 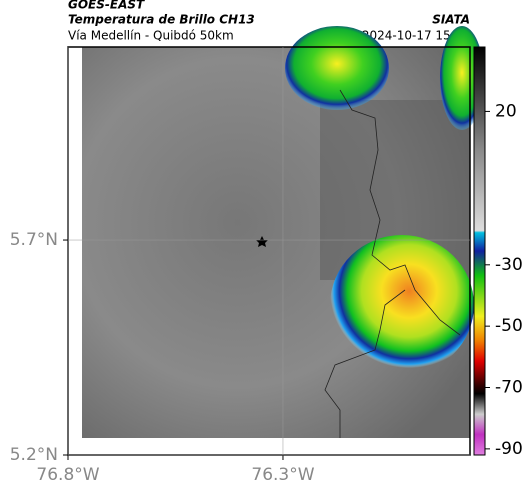 I want to click on title: Temperatura de Brillo CH13, so click(x=161, y=20).